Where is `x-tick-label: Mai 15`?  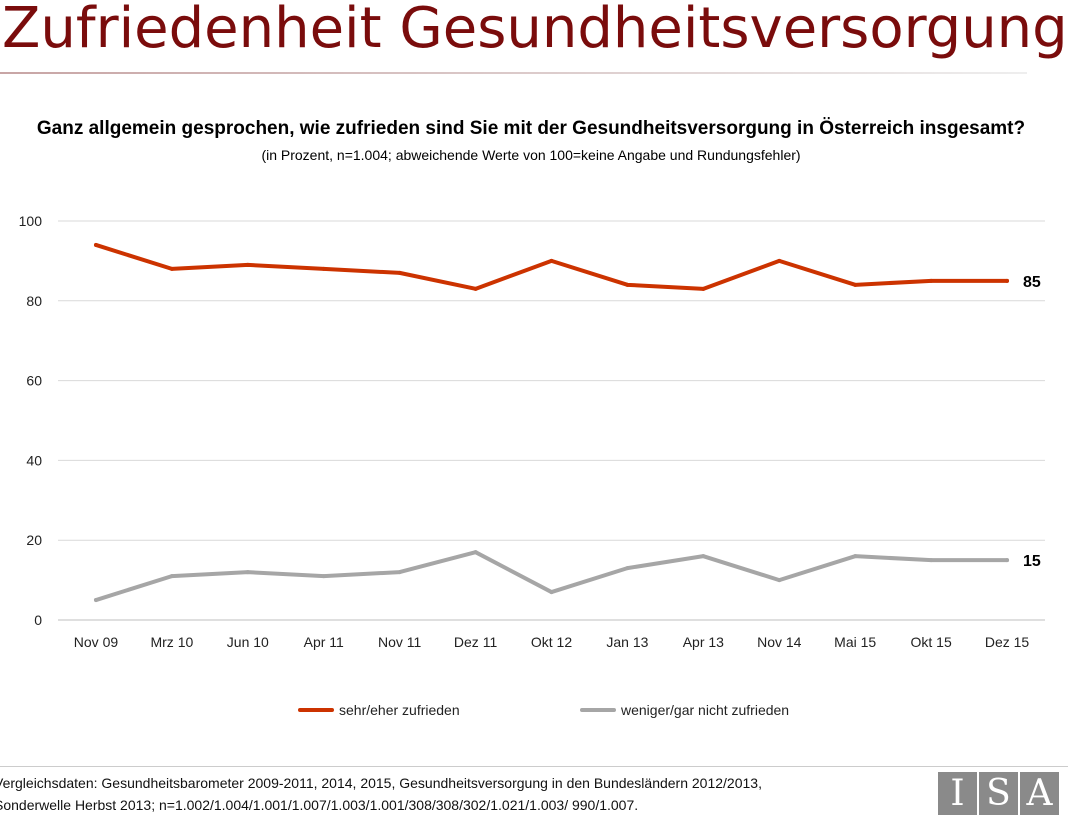 x-tick-label: Mai 15 is located at coordinates (855, 642).